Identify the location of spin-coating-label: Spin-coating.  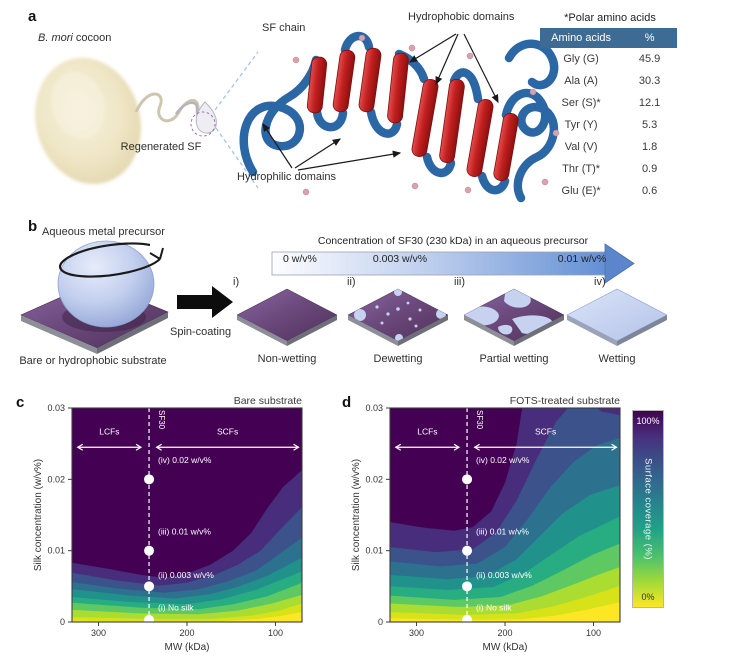
(201, 332).